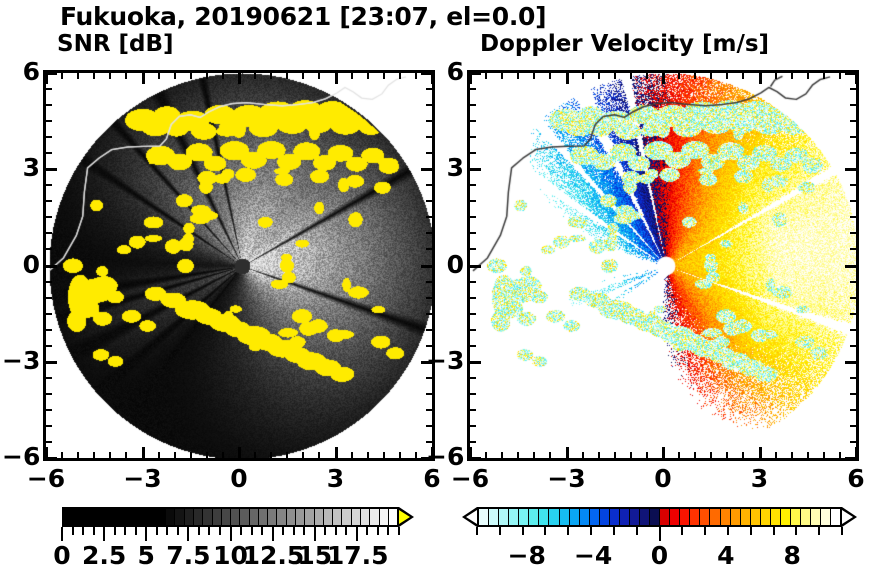 This screenshot has width=870, height=570. Describe the element at coordinates (357, 555) in the screenshot. I see `colorbar-tick-label: 17.5` at that location.